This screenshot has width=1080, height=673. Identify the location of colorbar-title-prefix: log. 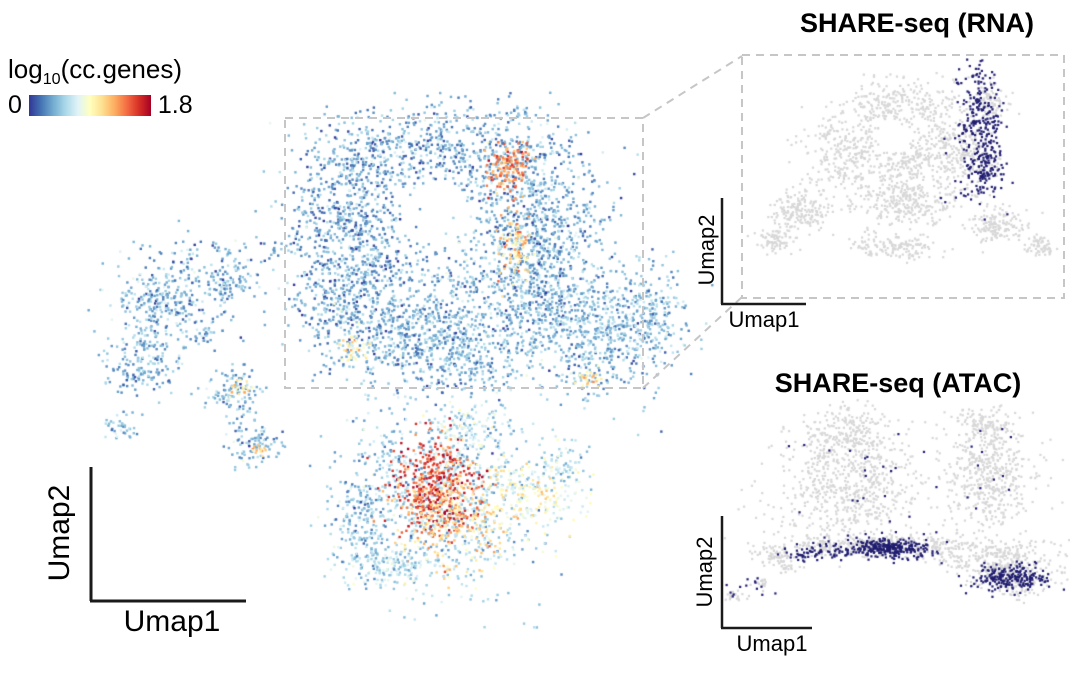
(25, 69).